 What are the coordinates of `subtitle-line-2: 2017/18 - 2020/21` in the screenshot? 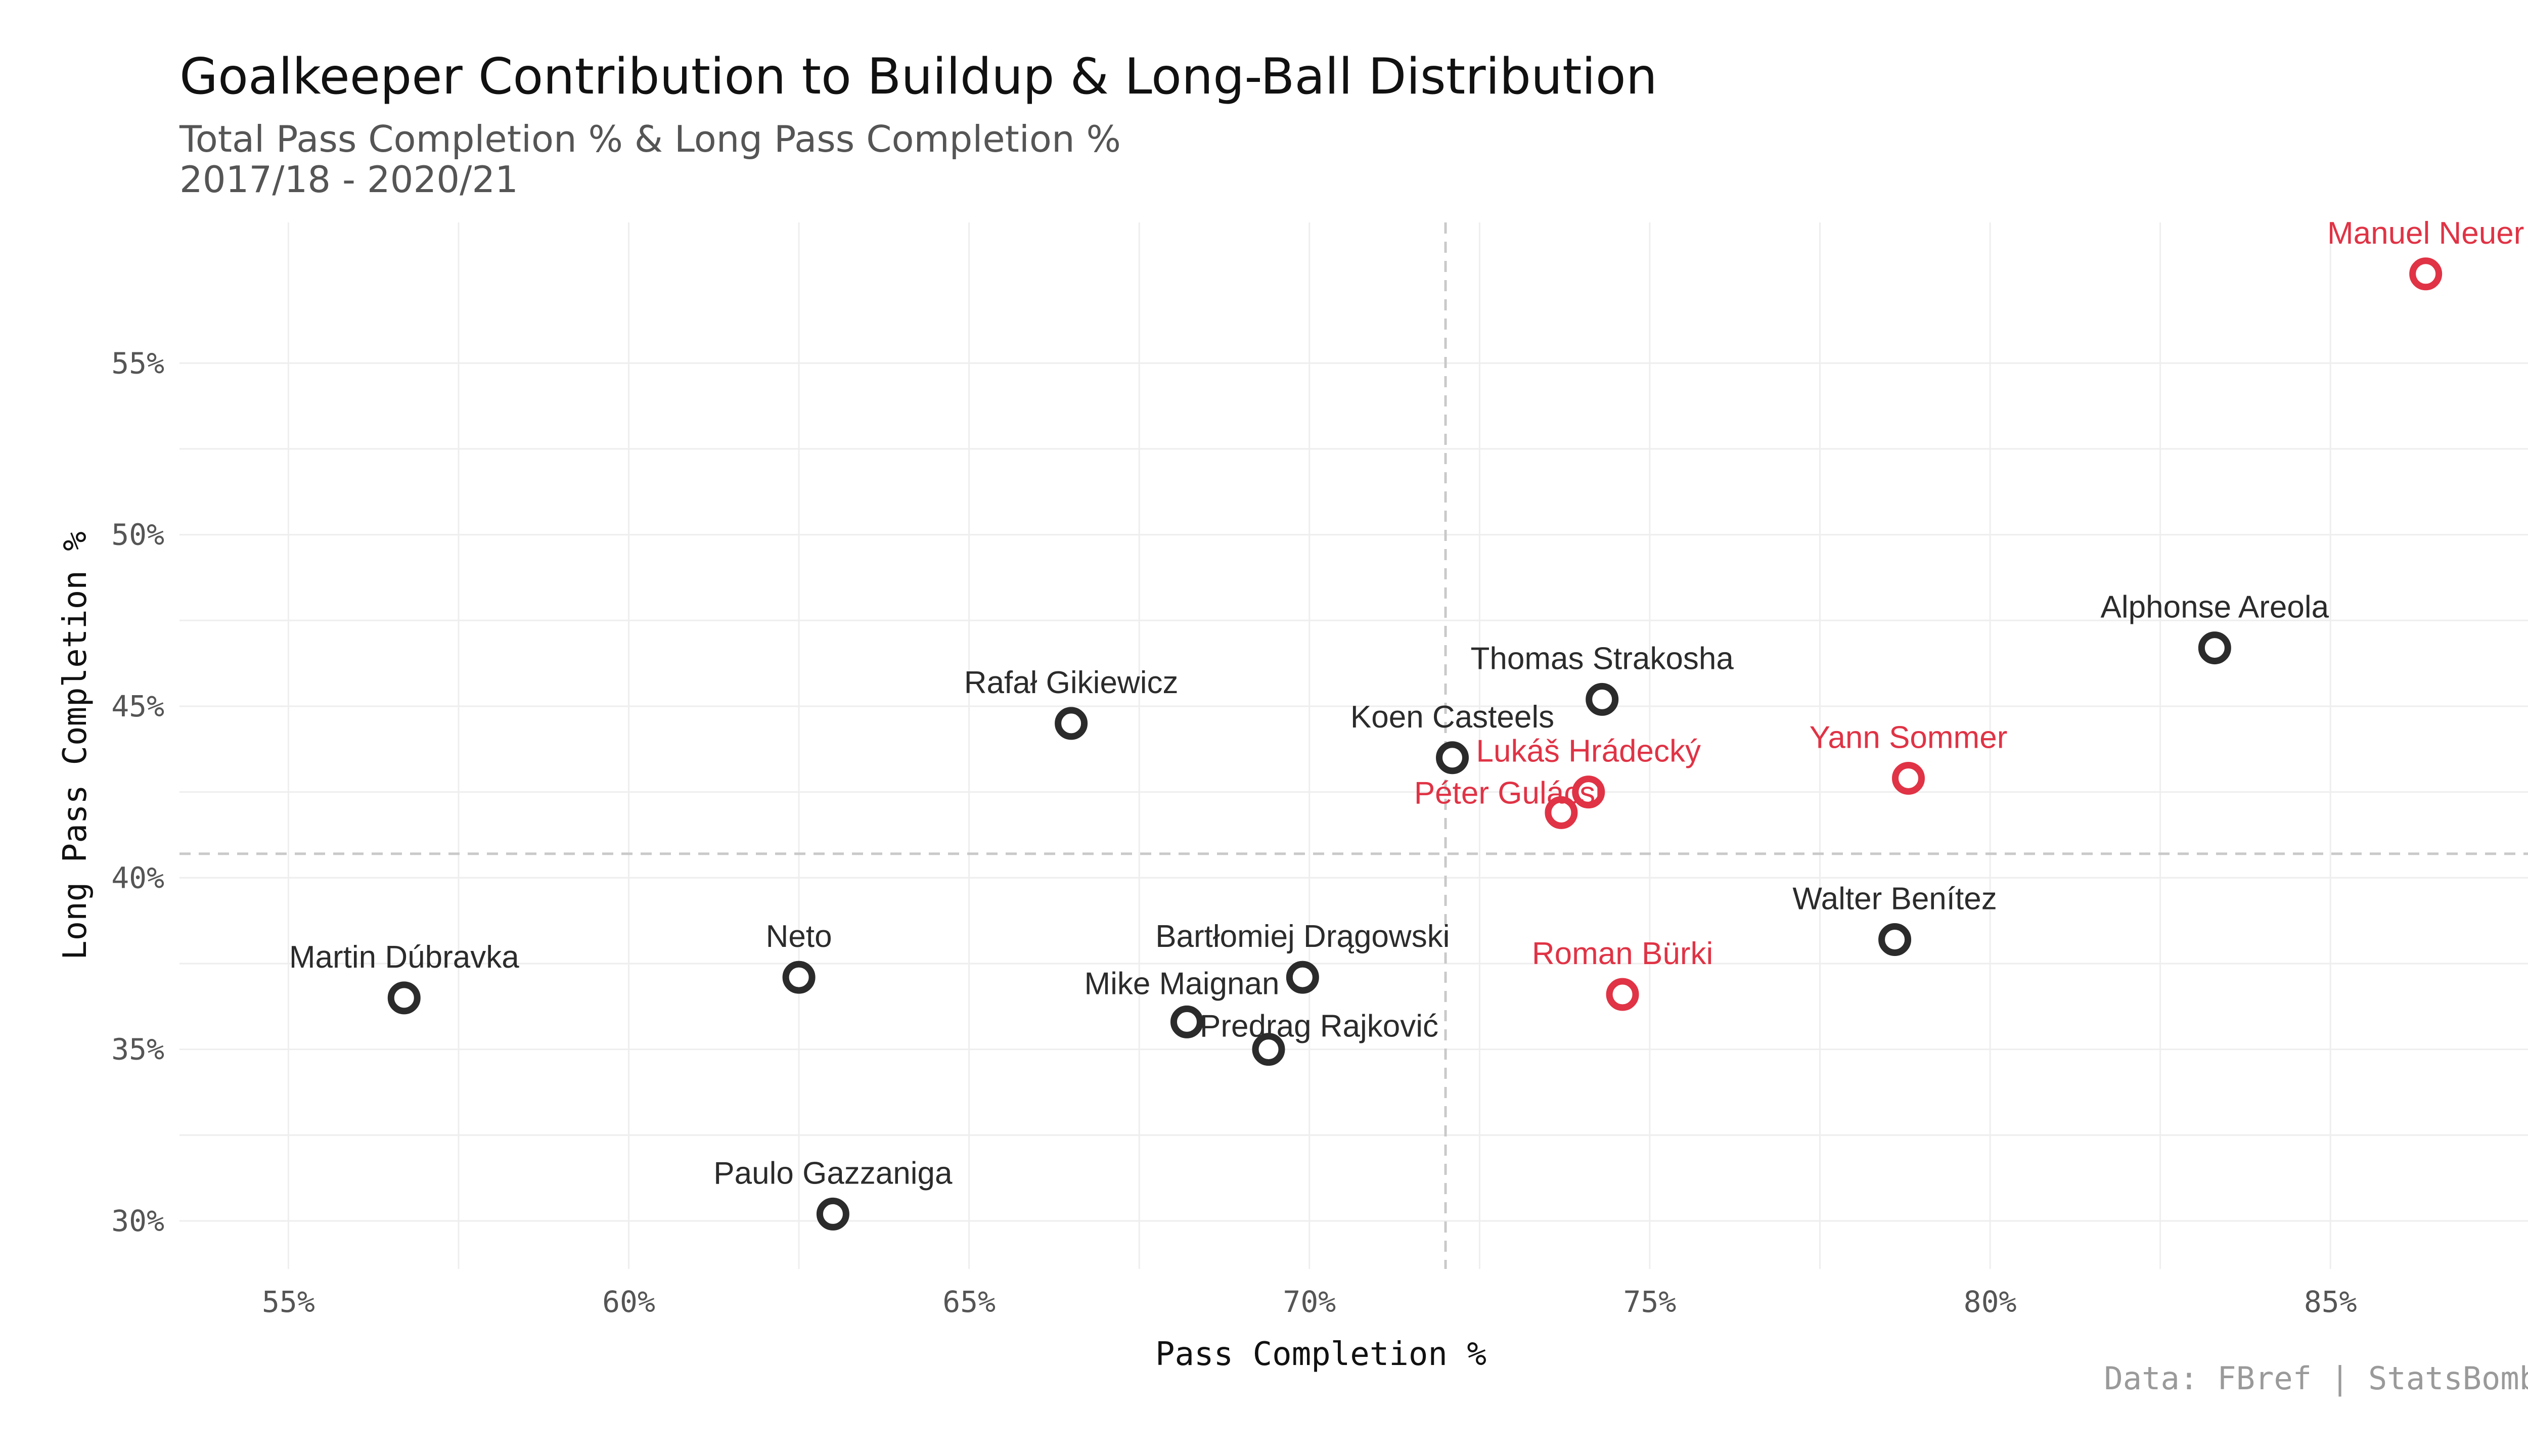 It's located at (349, 179).